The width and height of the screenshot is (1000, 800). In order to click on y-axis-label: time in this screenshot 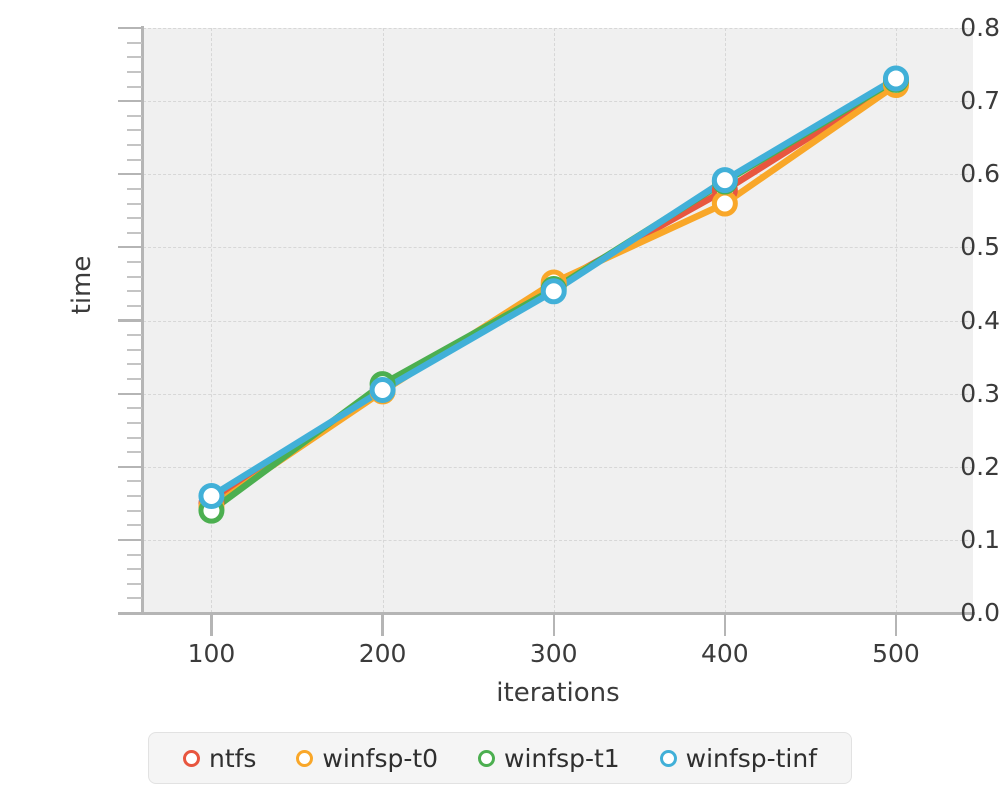, I will do `click(82, 285)`.